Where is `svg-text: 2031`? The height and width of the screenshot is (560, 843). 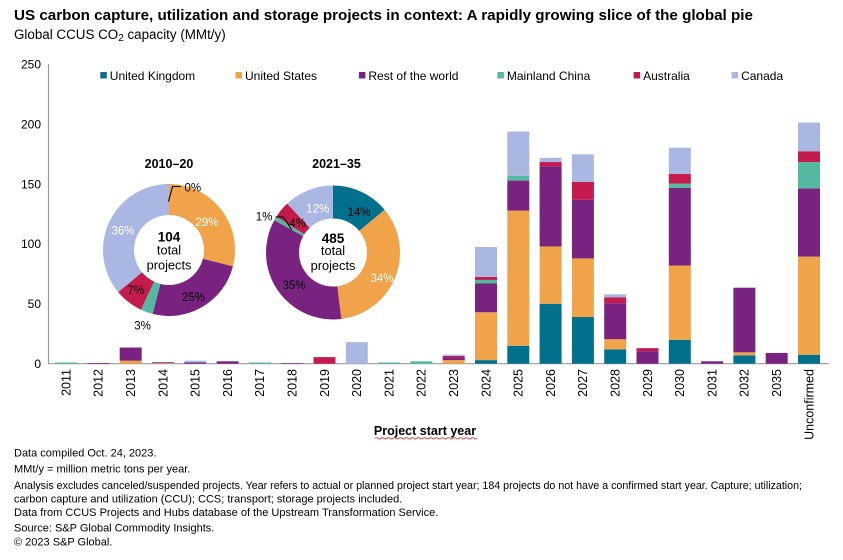 svg-text: 2031 is located at coordinates (712, 383).